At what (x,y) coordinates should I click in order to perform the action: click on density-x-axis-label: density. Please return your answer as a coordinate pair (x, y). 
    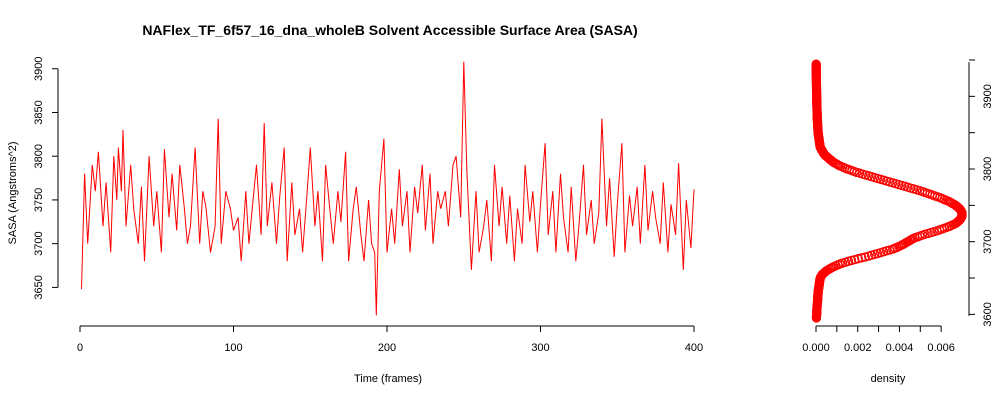
    Looking at the image, I should click on (888, 379).